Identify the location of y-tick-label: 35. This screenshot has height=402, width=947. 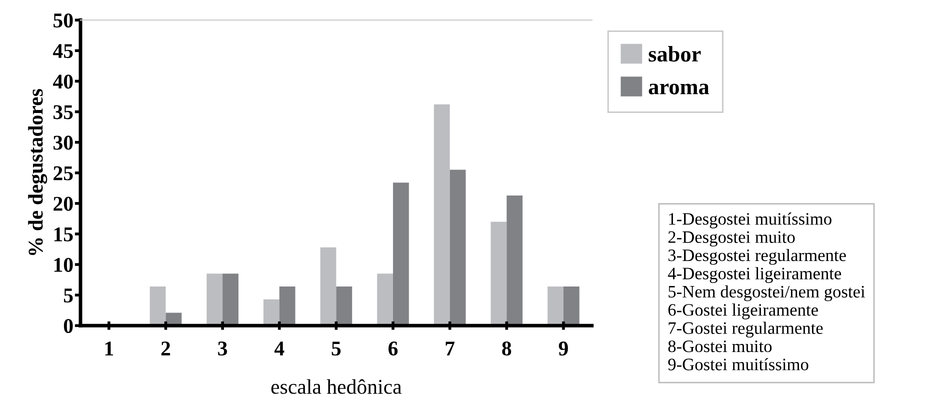
(63, 112).